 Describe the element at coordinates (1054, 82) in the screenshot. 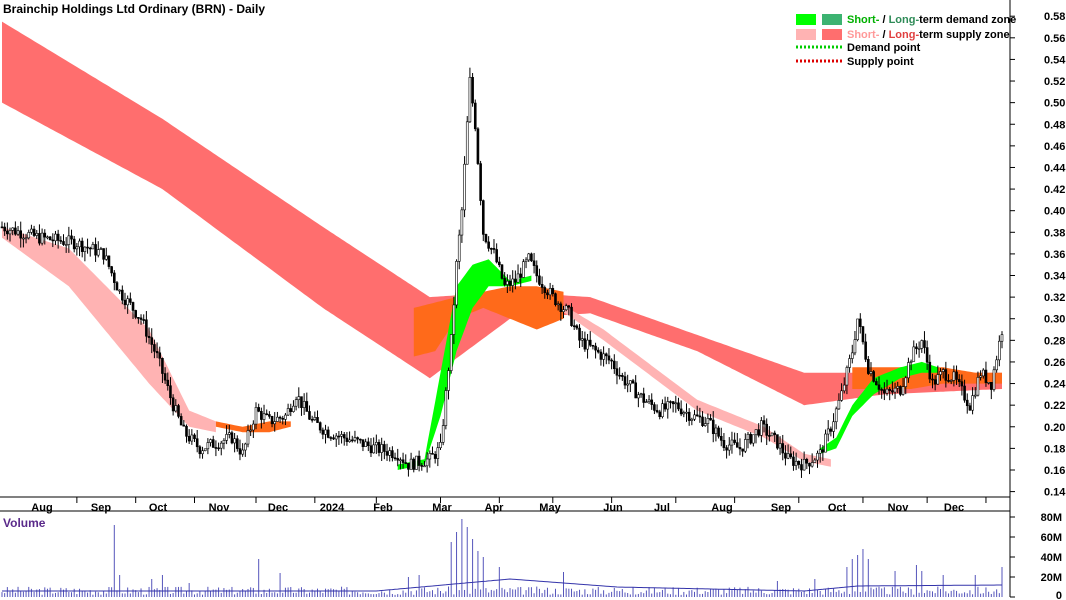

I see `y-tick-label: 0.52` at that location.